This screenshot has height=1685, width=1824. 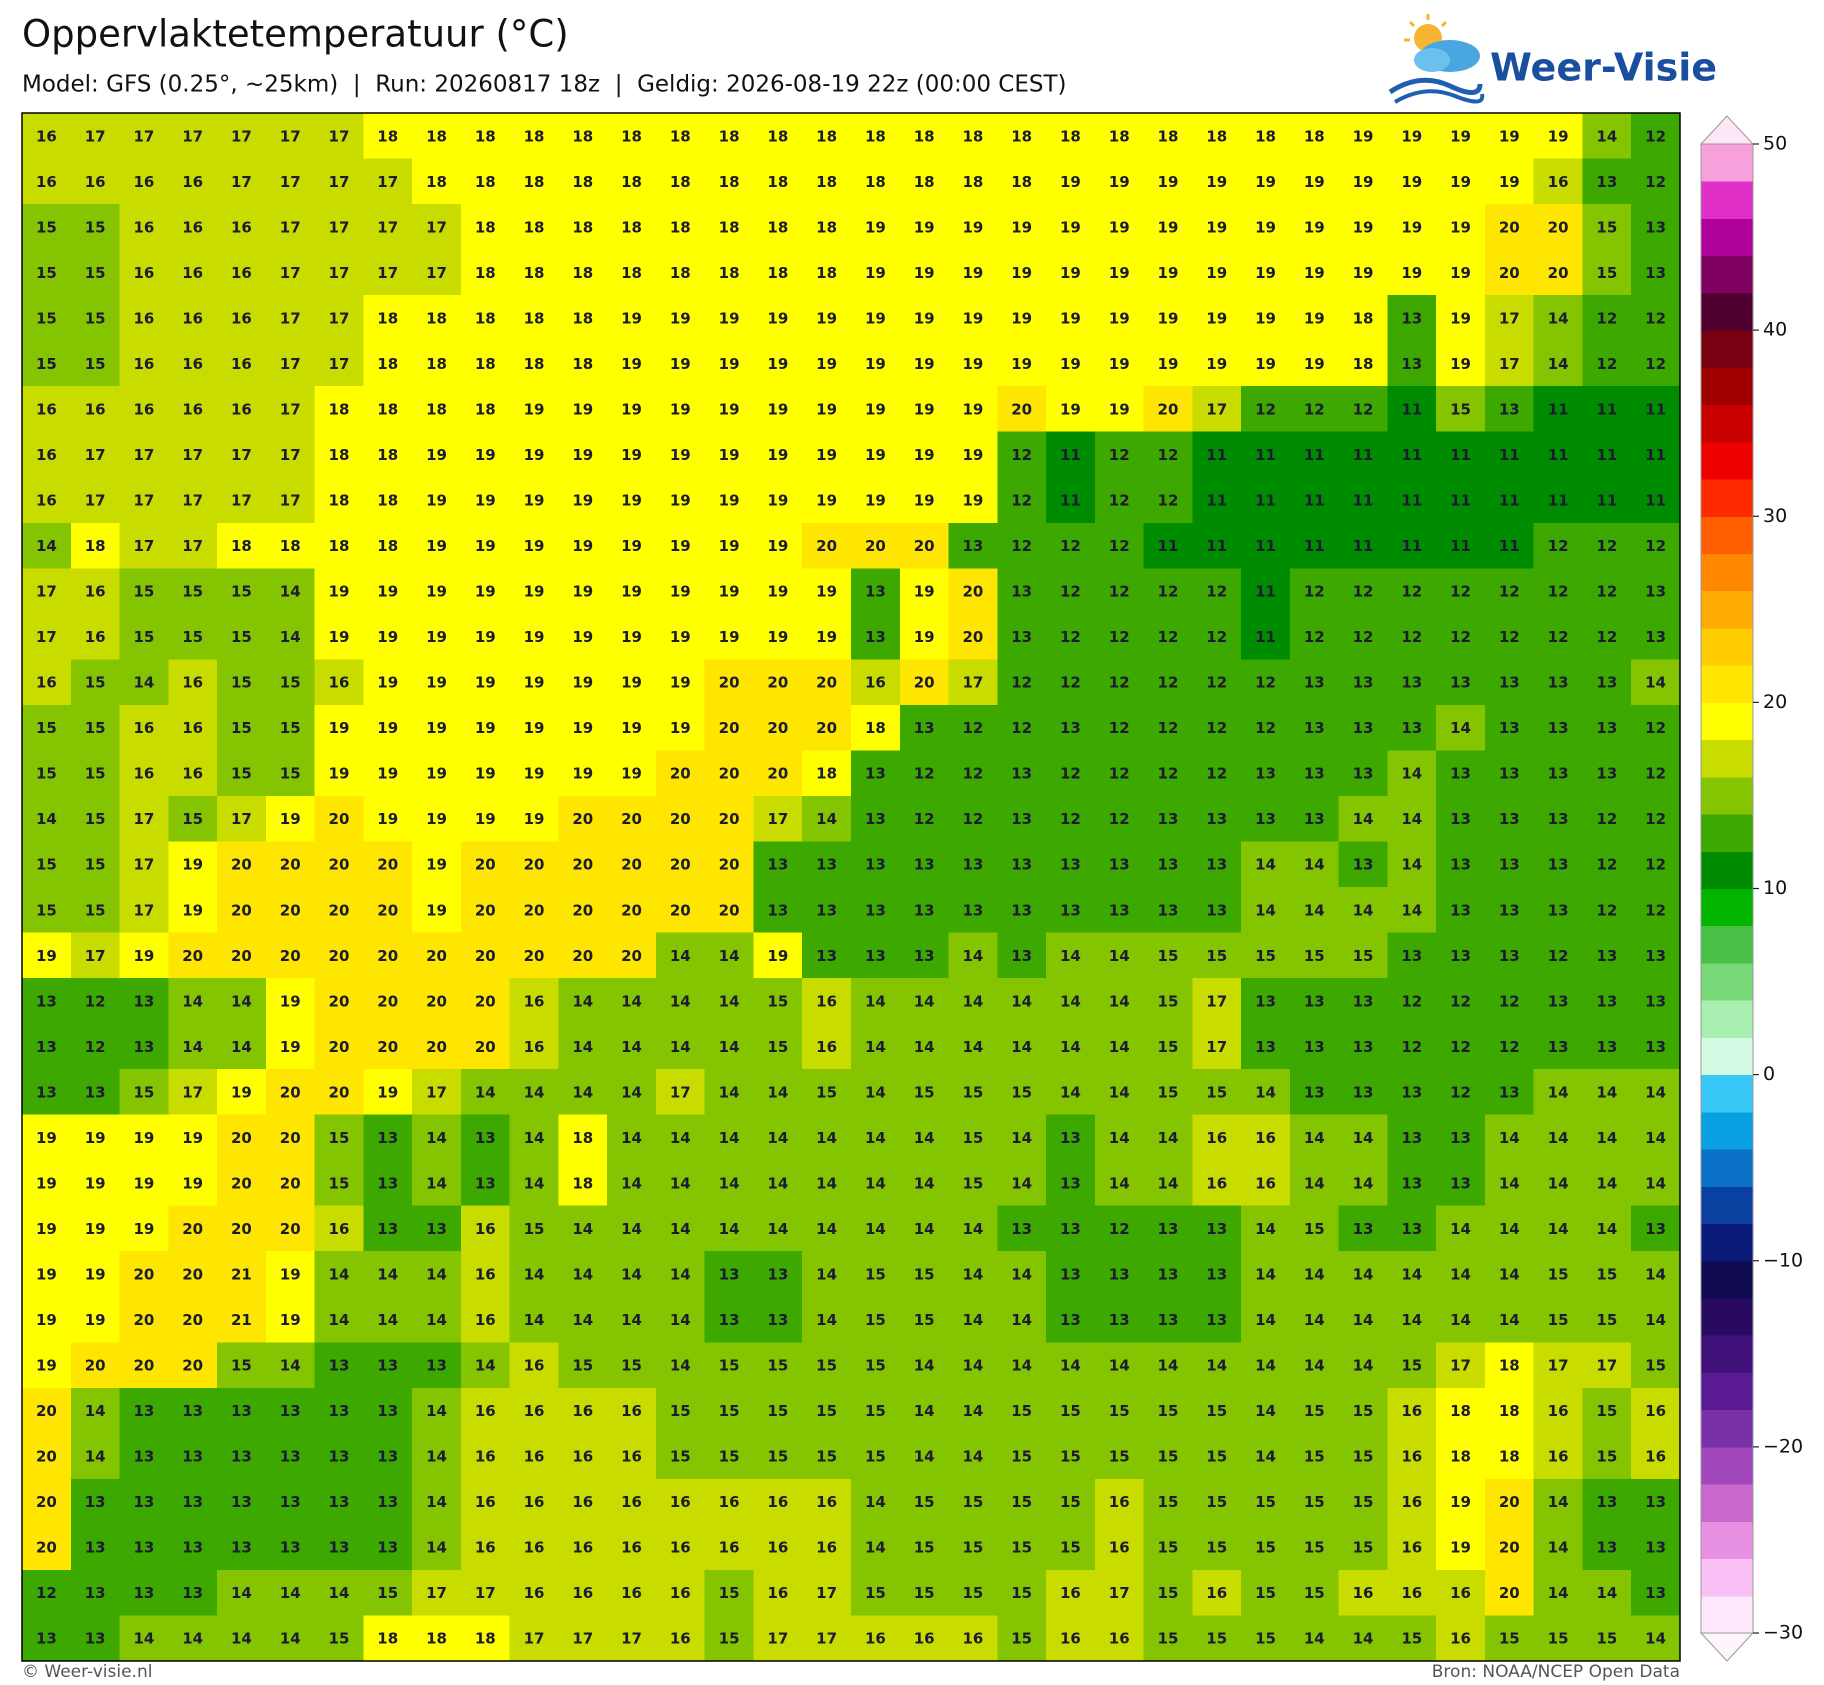 I want to click on cell-value: 11, so click(x=1460, y=455).